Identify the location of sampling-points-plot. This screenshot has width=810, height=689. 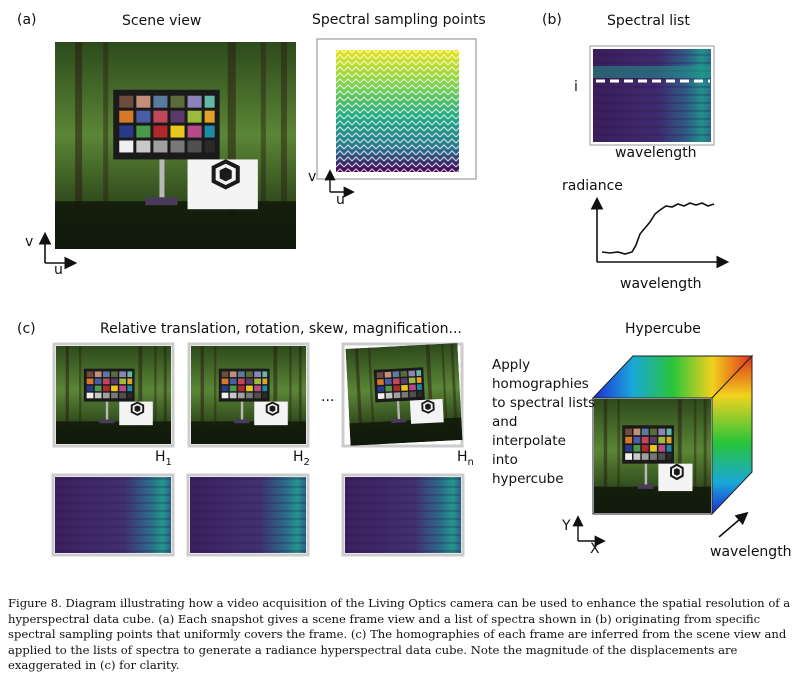
(396, 109).